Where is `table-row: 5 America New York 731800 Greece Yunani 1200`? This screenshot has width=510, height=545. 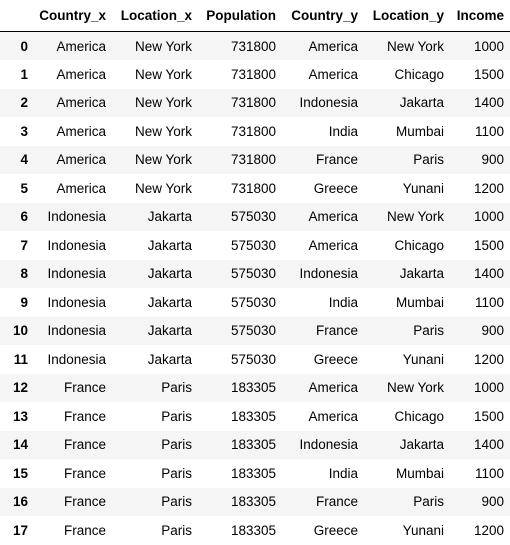
table-row: 5 America New York 731800 Greece Yunani 1200 is located at coordinates (255, 188).